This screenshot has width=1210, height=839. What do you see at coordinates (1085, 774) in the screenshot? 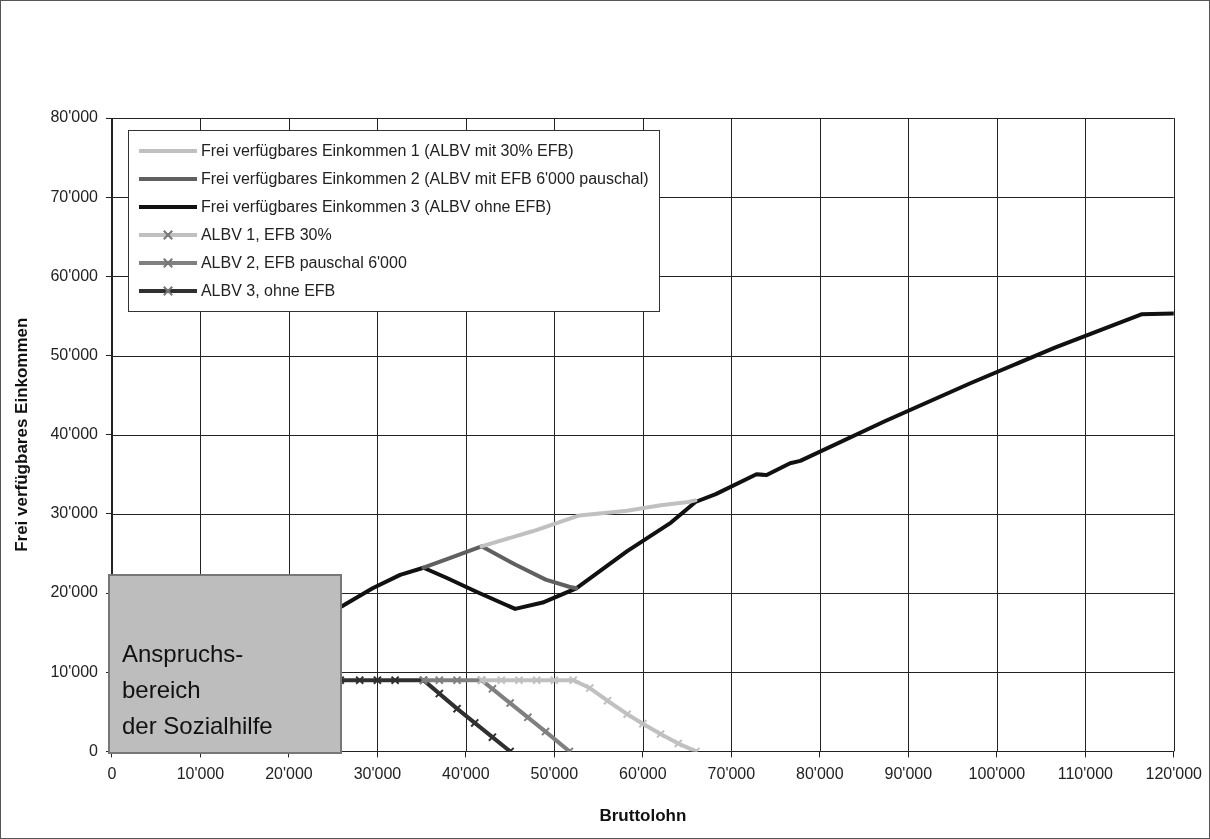
I see `x-tick-label: 110'000` at bounding box center [1085, 774].